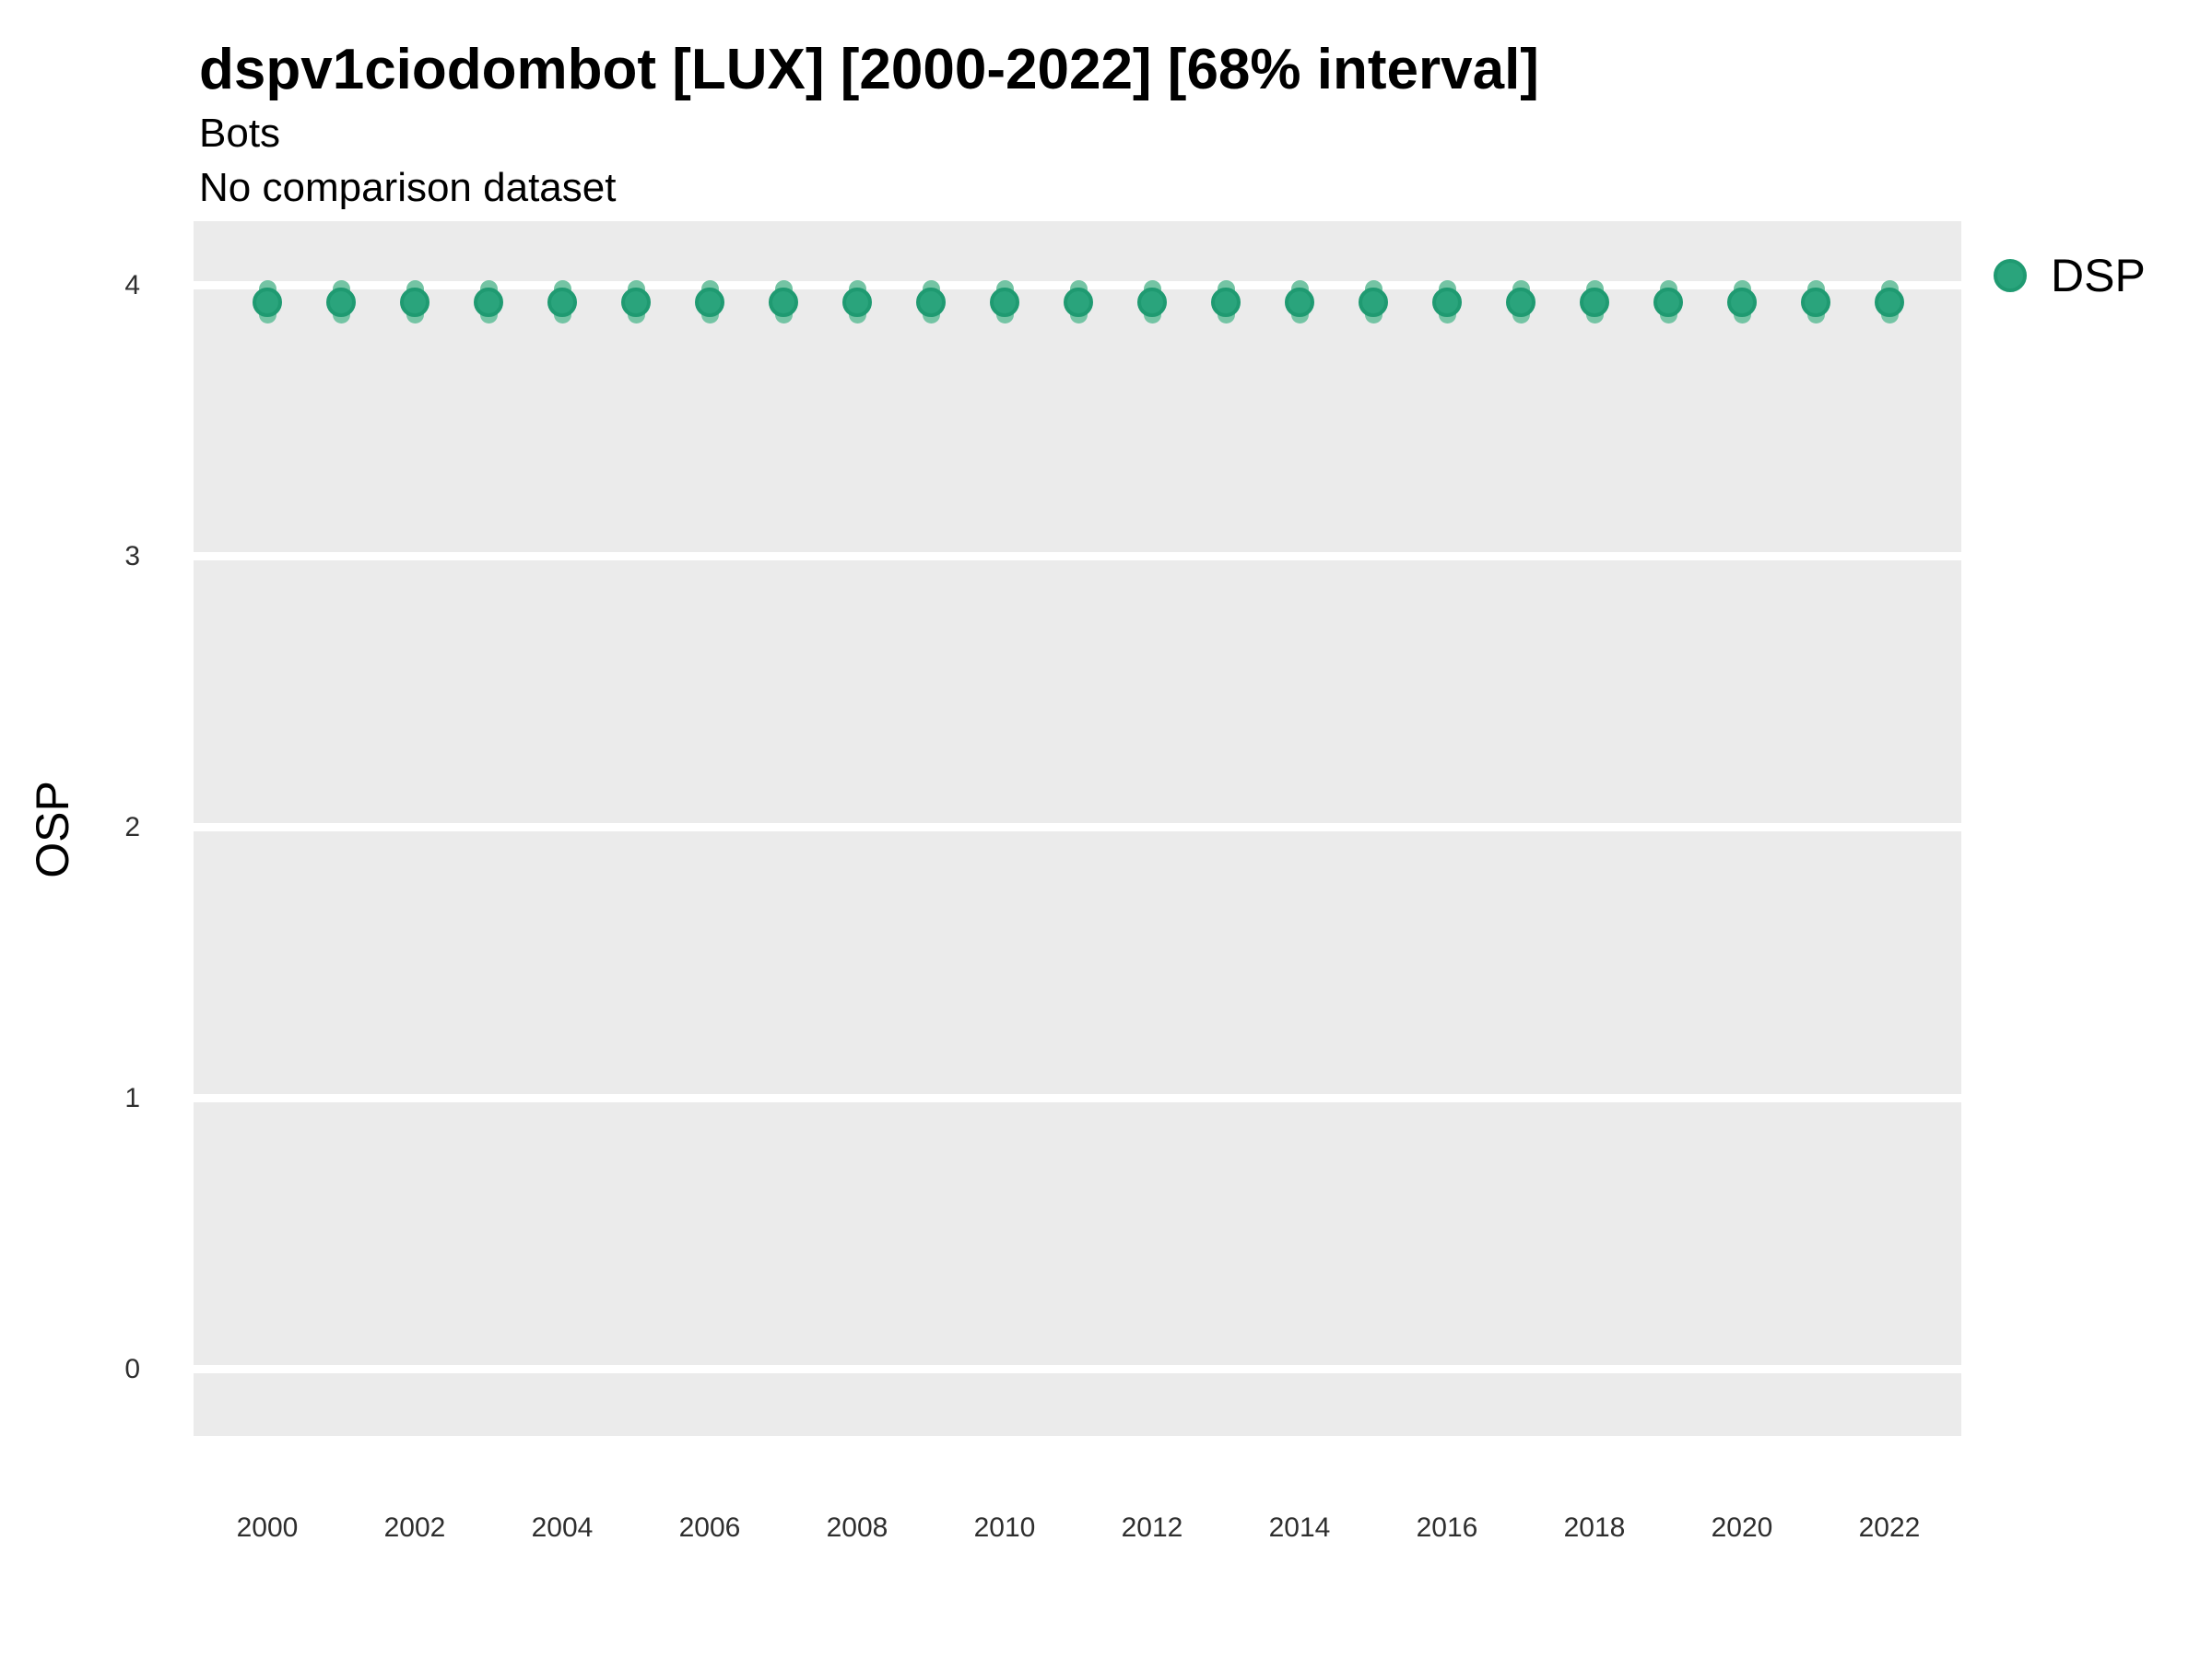 The image size is (2212, 1659). What do you see at coordinates (132, 555) in the screenshot?
I see `y-tick-label: 3` at bounding box center [132, 555].